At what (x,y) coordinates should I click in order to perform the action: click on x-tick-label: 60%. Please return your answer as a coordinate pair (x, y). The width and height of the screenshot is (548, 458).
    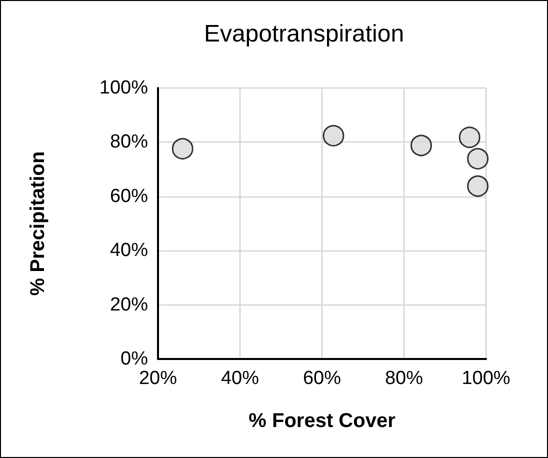
    Looking at the image, I should click on (322, 378).